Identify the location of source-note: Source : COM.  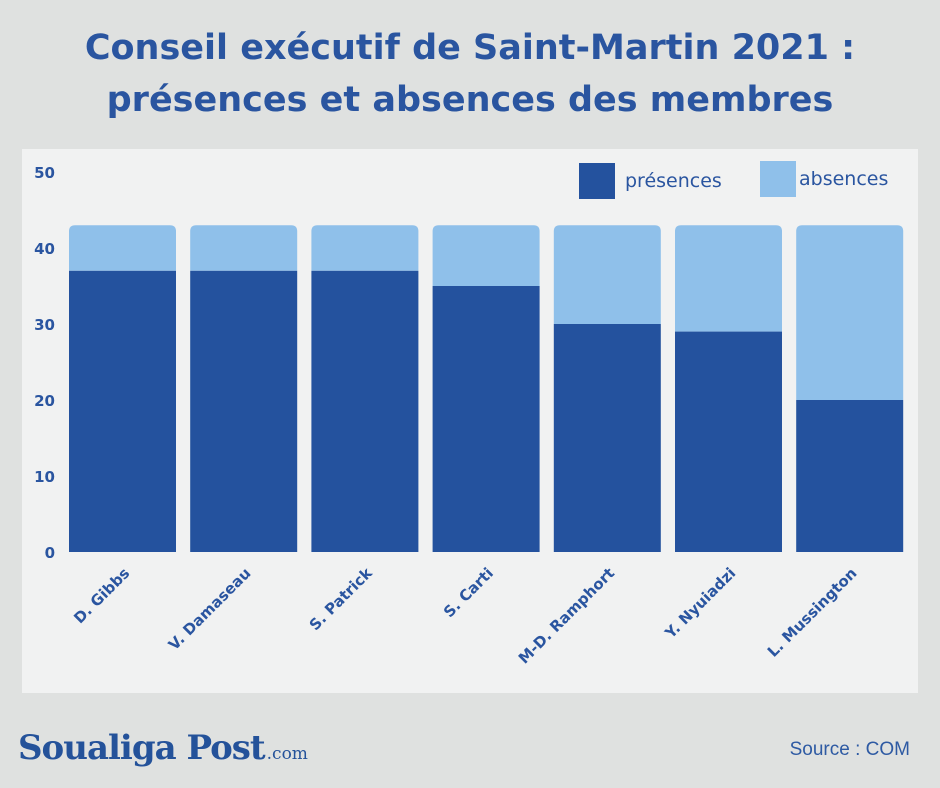
(849, 749).